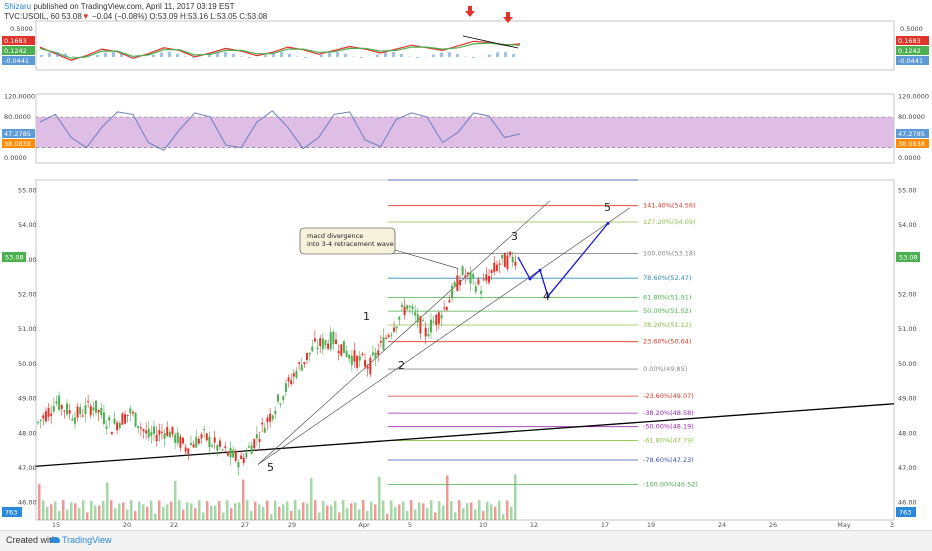 This screenshot has width=932, height=551. Describe the element at coordinates (174, 525) in the screenshot. I see `x-tick-label: 22` at that location.